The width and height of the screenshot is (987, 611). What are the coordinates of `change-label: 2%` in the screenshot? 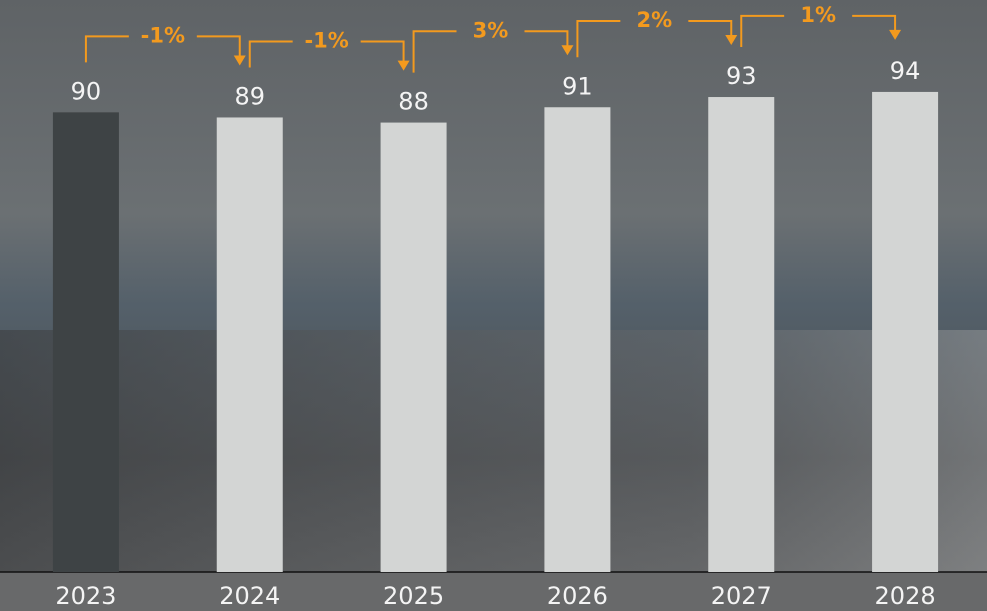 It's located at (655, 20).